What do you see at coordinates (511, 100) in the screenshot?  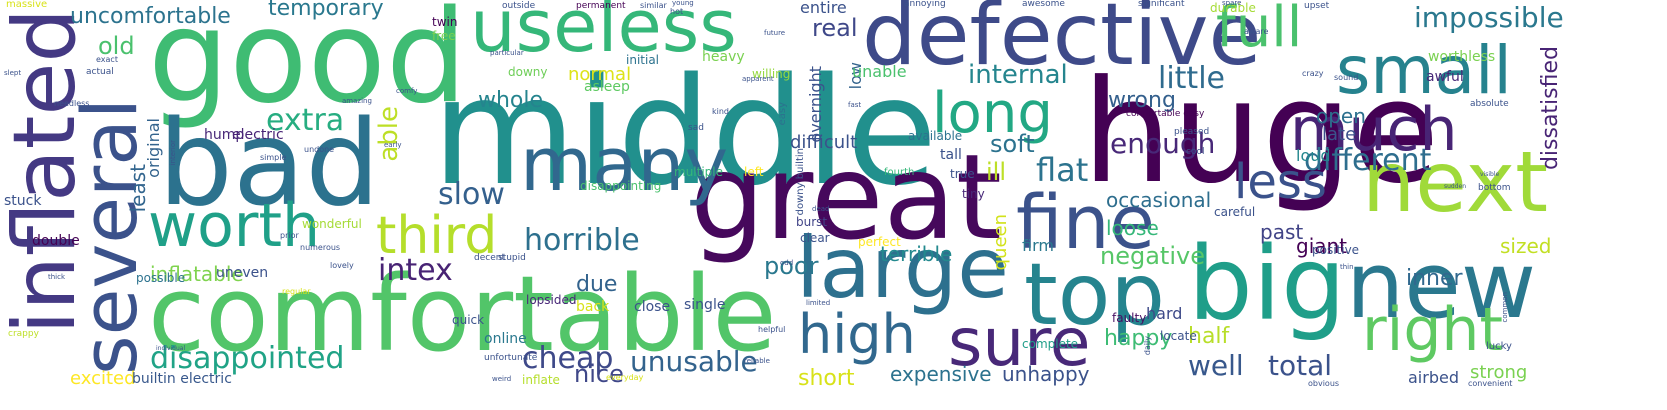 I see `word-whole: whole` at bounding box center [511, 100].